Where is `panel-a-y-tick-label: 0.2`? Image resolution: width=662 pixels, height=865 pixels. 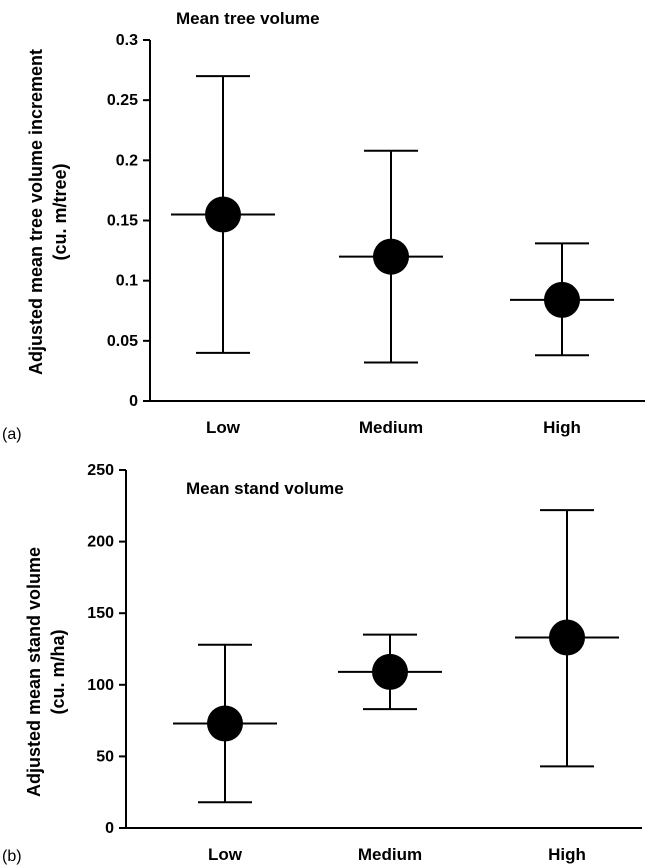
panel-a-y-tick-label: 0.2 is located at coordinates (127, 160).